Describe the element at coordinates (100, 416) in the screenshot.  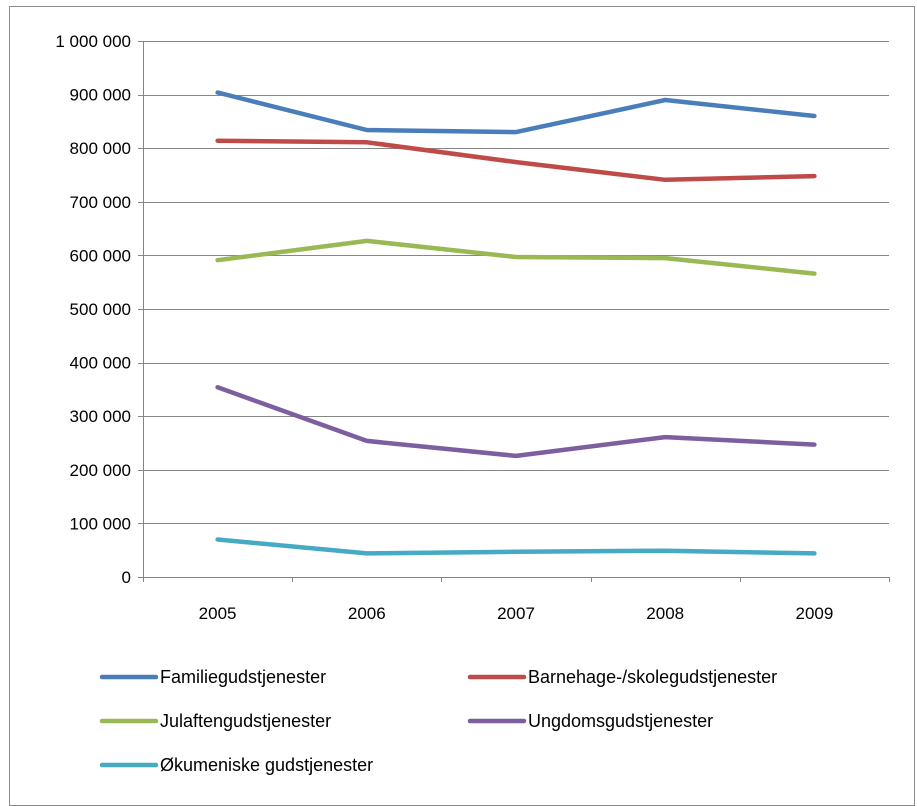
I see `y-tick-label: 300 000` at that location.